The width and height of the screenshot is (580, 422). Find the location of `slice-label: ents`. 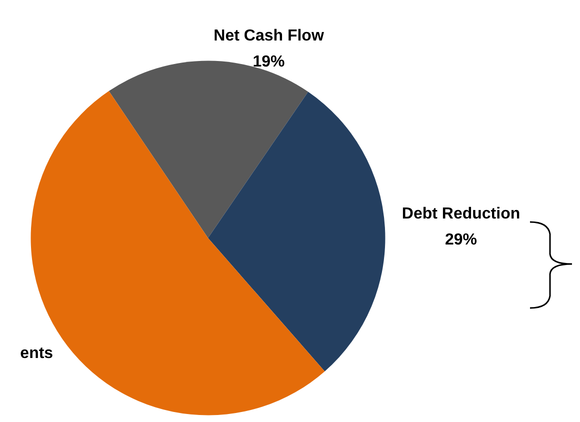

slice-label: ents is located at coordinates (37, 353).